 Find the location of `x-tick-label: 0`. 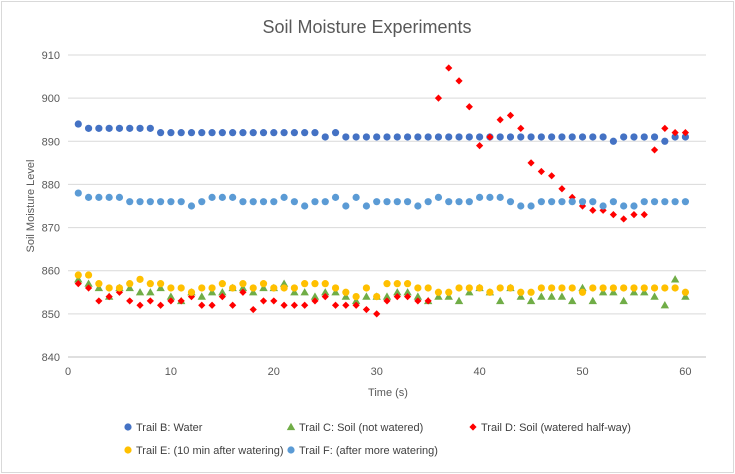

x-tick-label: 0 is located at coordinates (68, 372).